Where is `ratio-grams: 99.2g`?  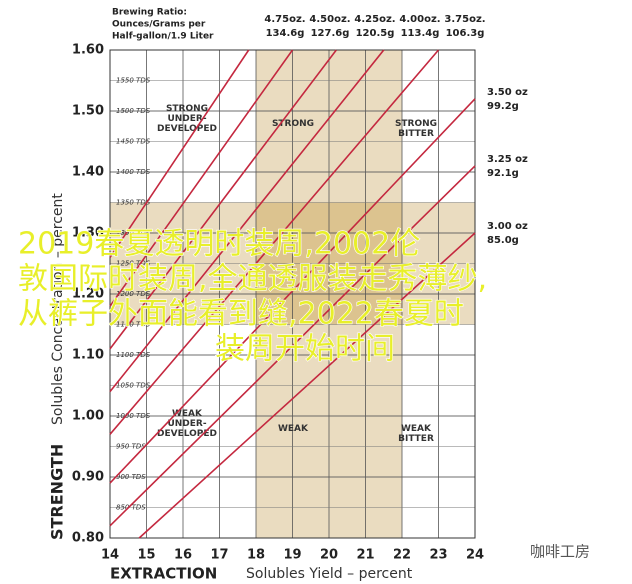 ratio-grams: 99.2g is located at coordinates (503, 106).